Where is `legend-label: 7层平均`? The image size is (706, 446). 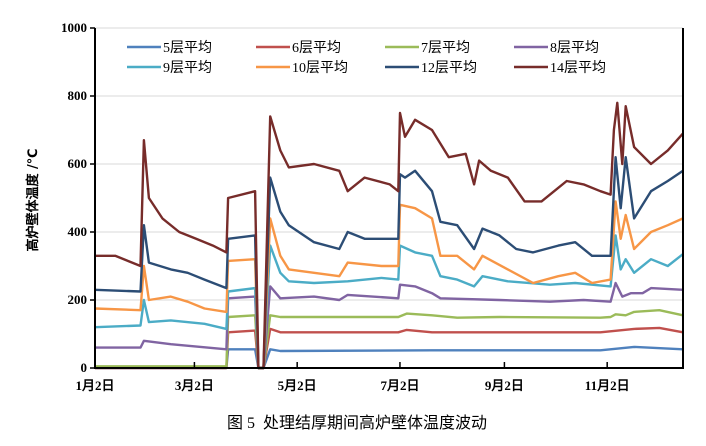 legend-label: 7层平均 is located at coordinates (445, 48).